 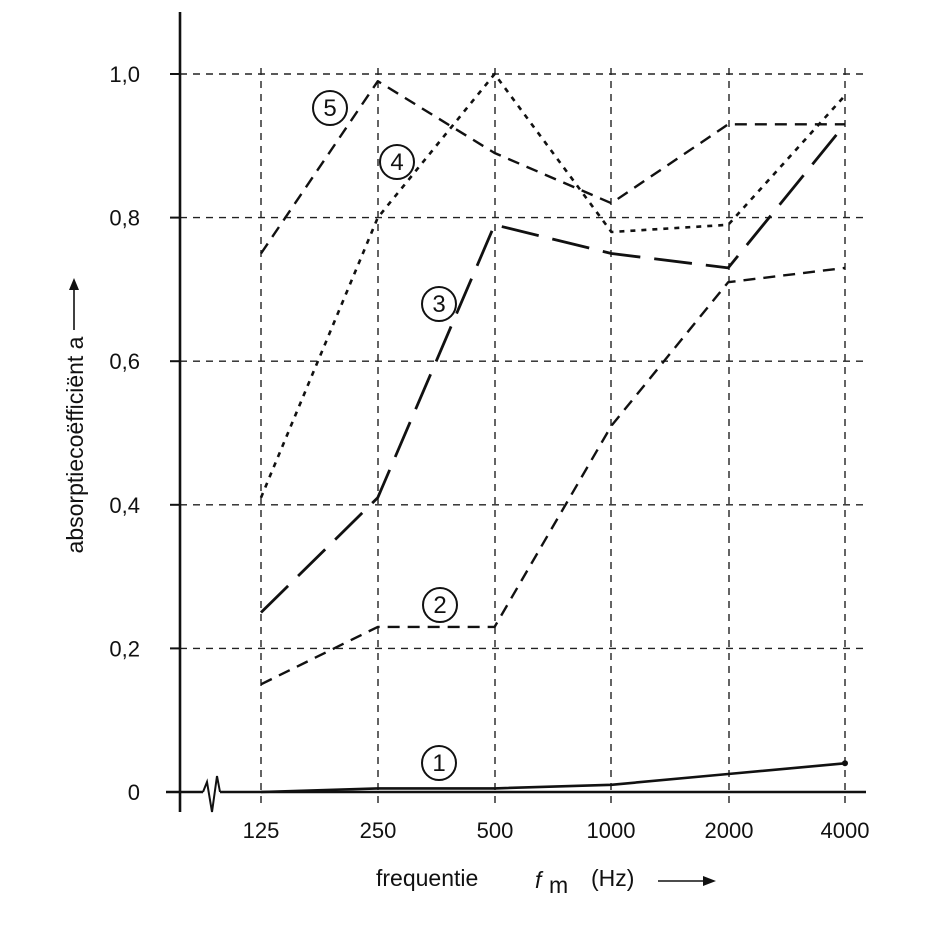 I want to click on series-5-marker: 5, so click(x=330, y=108).